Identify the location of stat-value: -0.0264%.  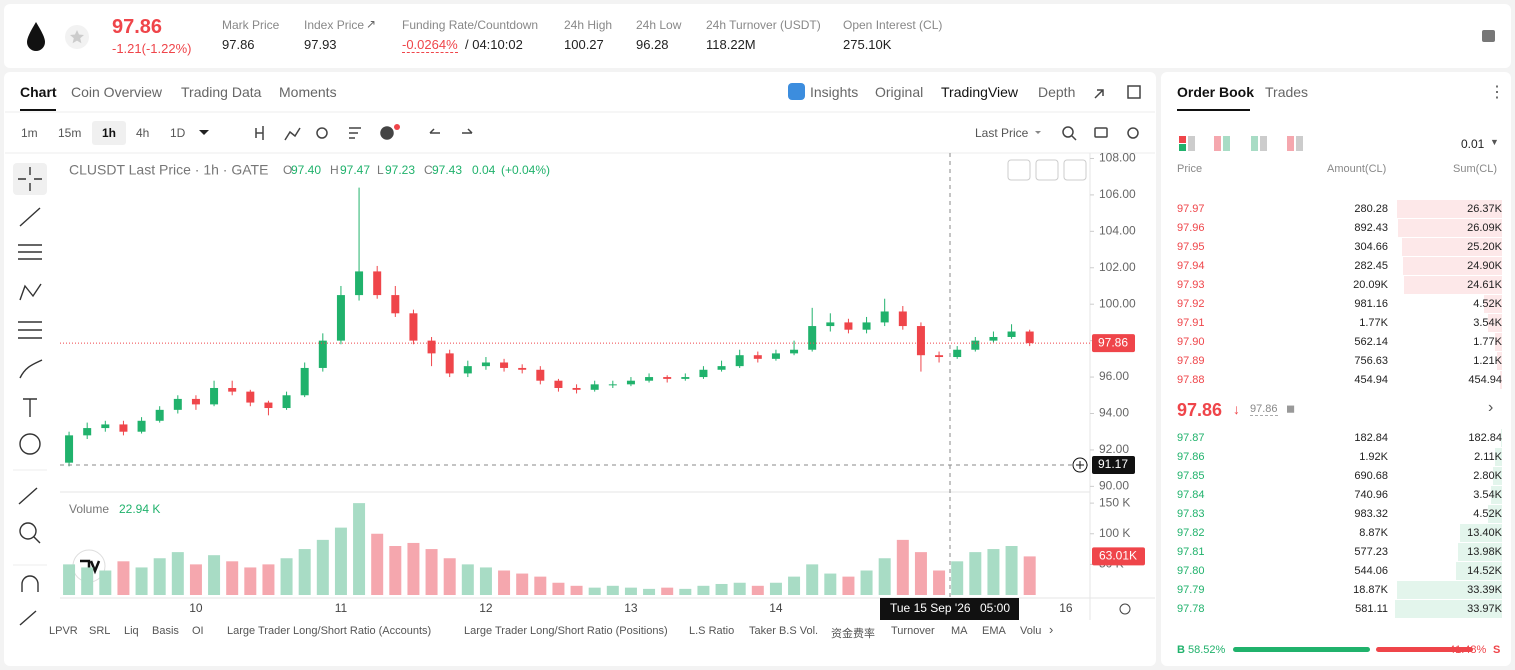
(430, 45).